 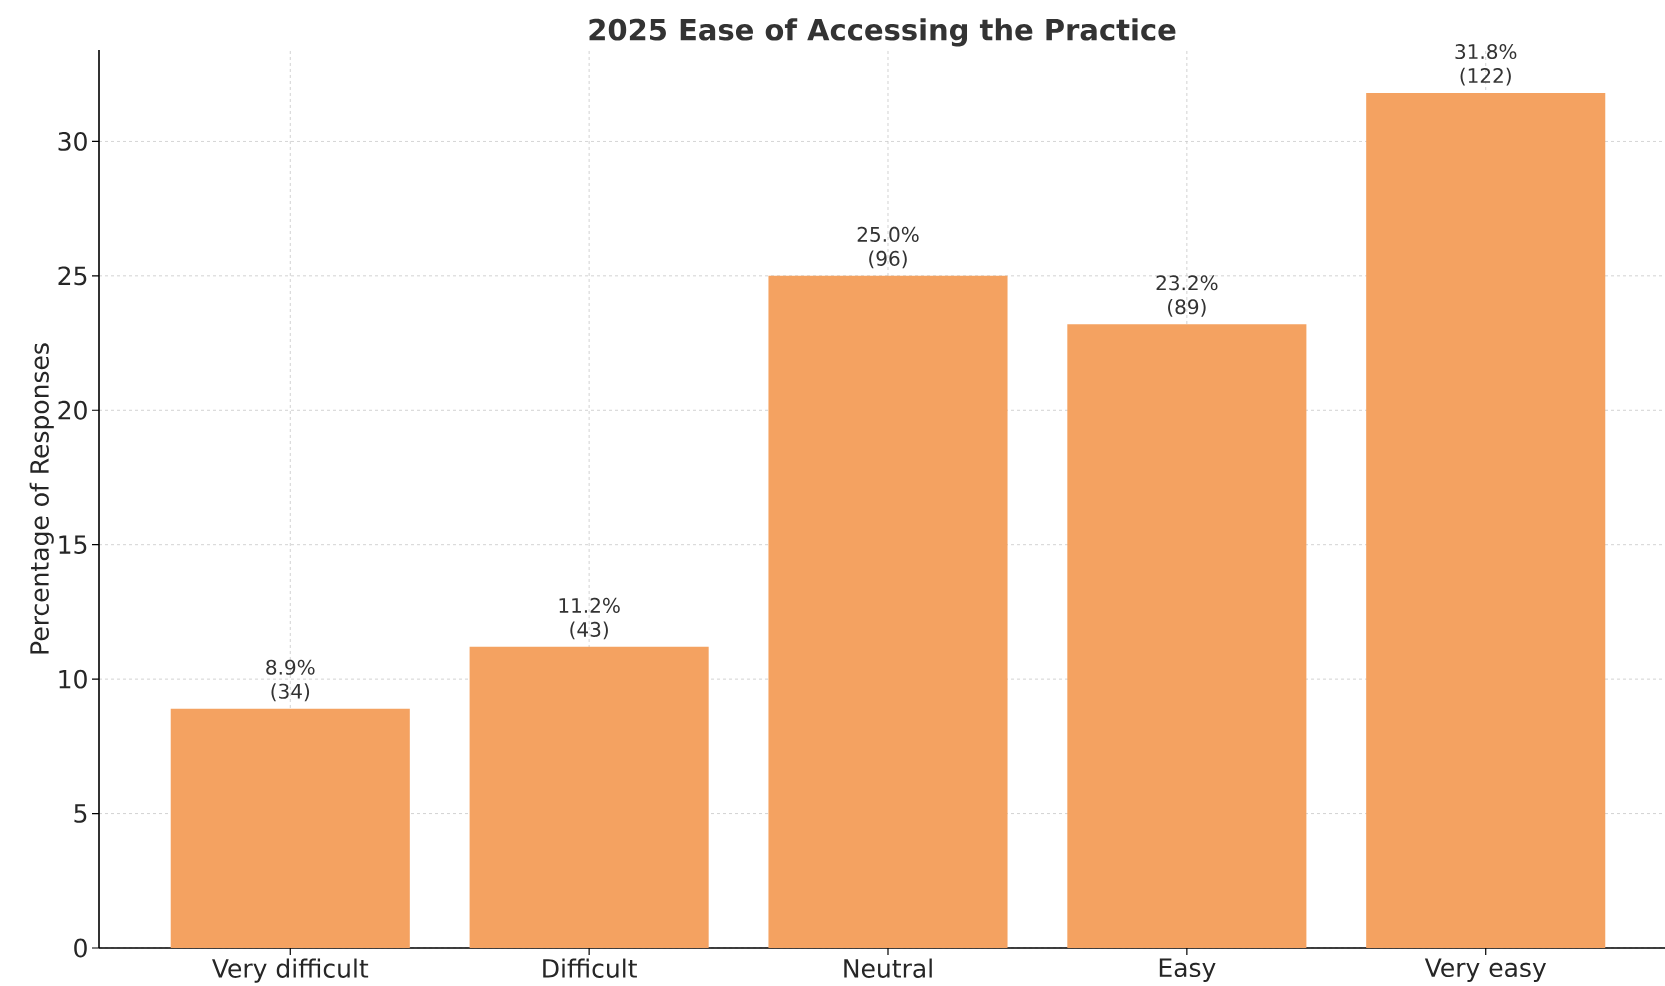 I want to click on y-tick-label: 10, so click(x=73, y=679).